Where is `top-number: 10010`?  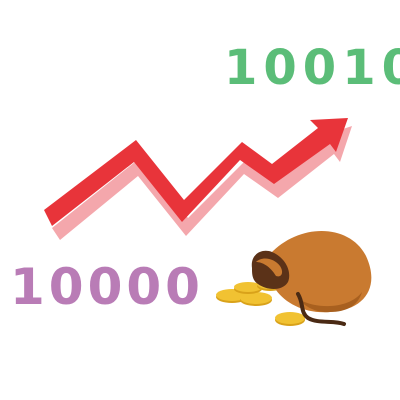 top-number: 10010 is located at coordinates (312, 68).